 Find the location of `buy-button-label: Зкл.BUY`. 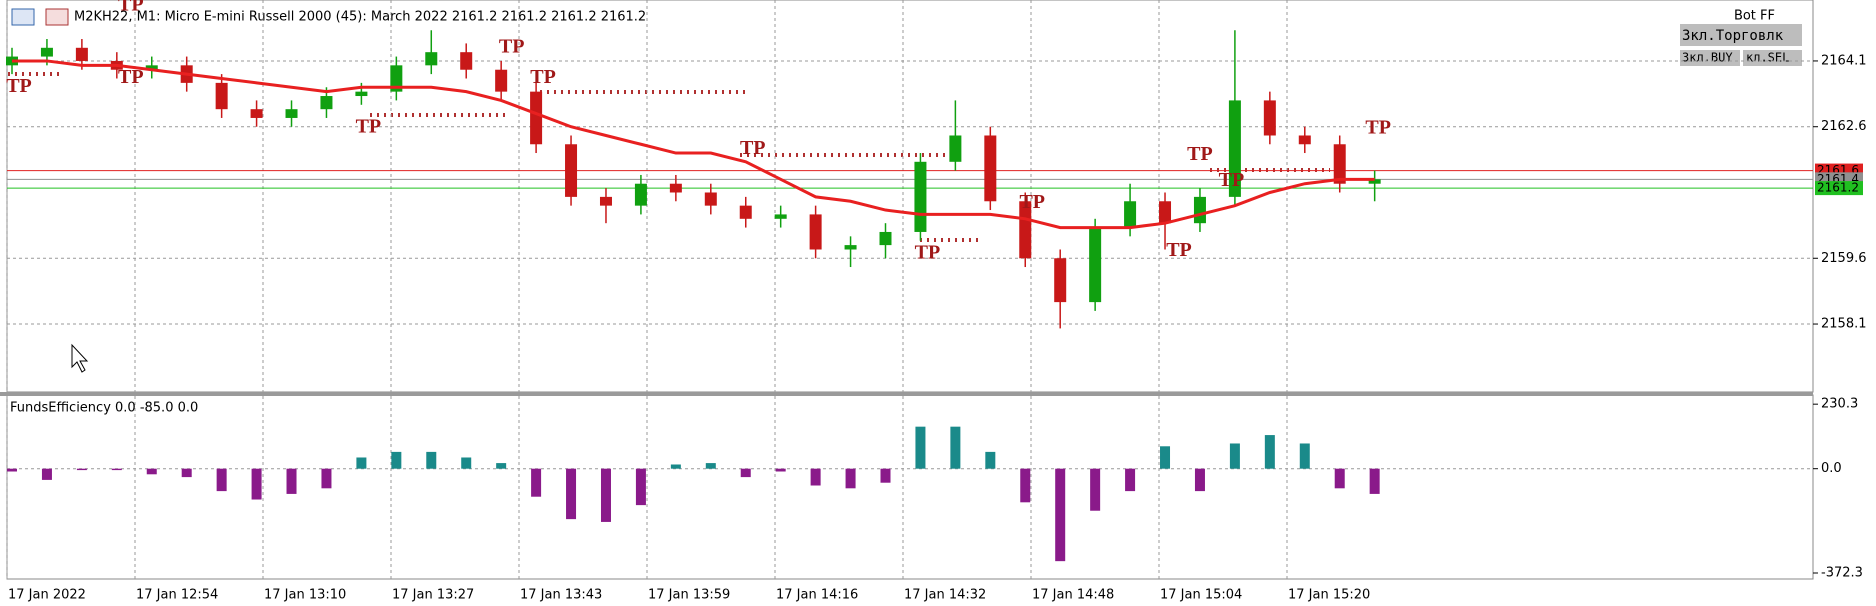

buy-button-label: Зкл.BUY is located at coordinates (1707, 58).